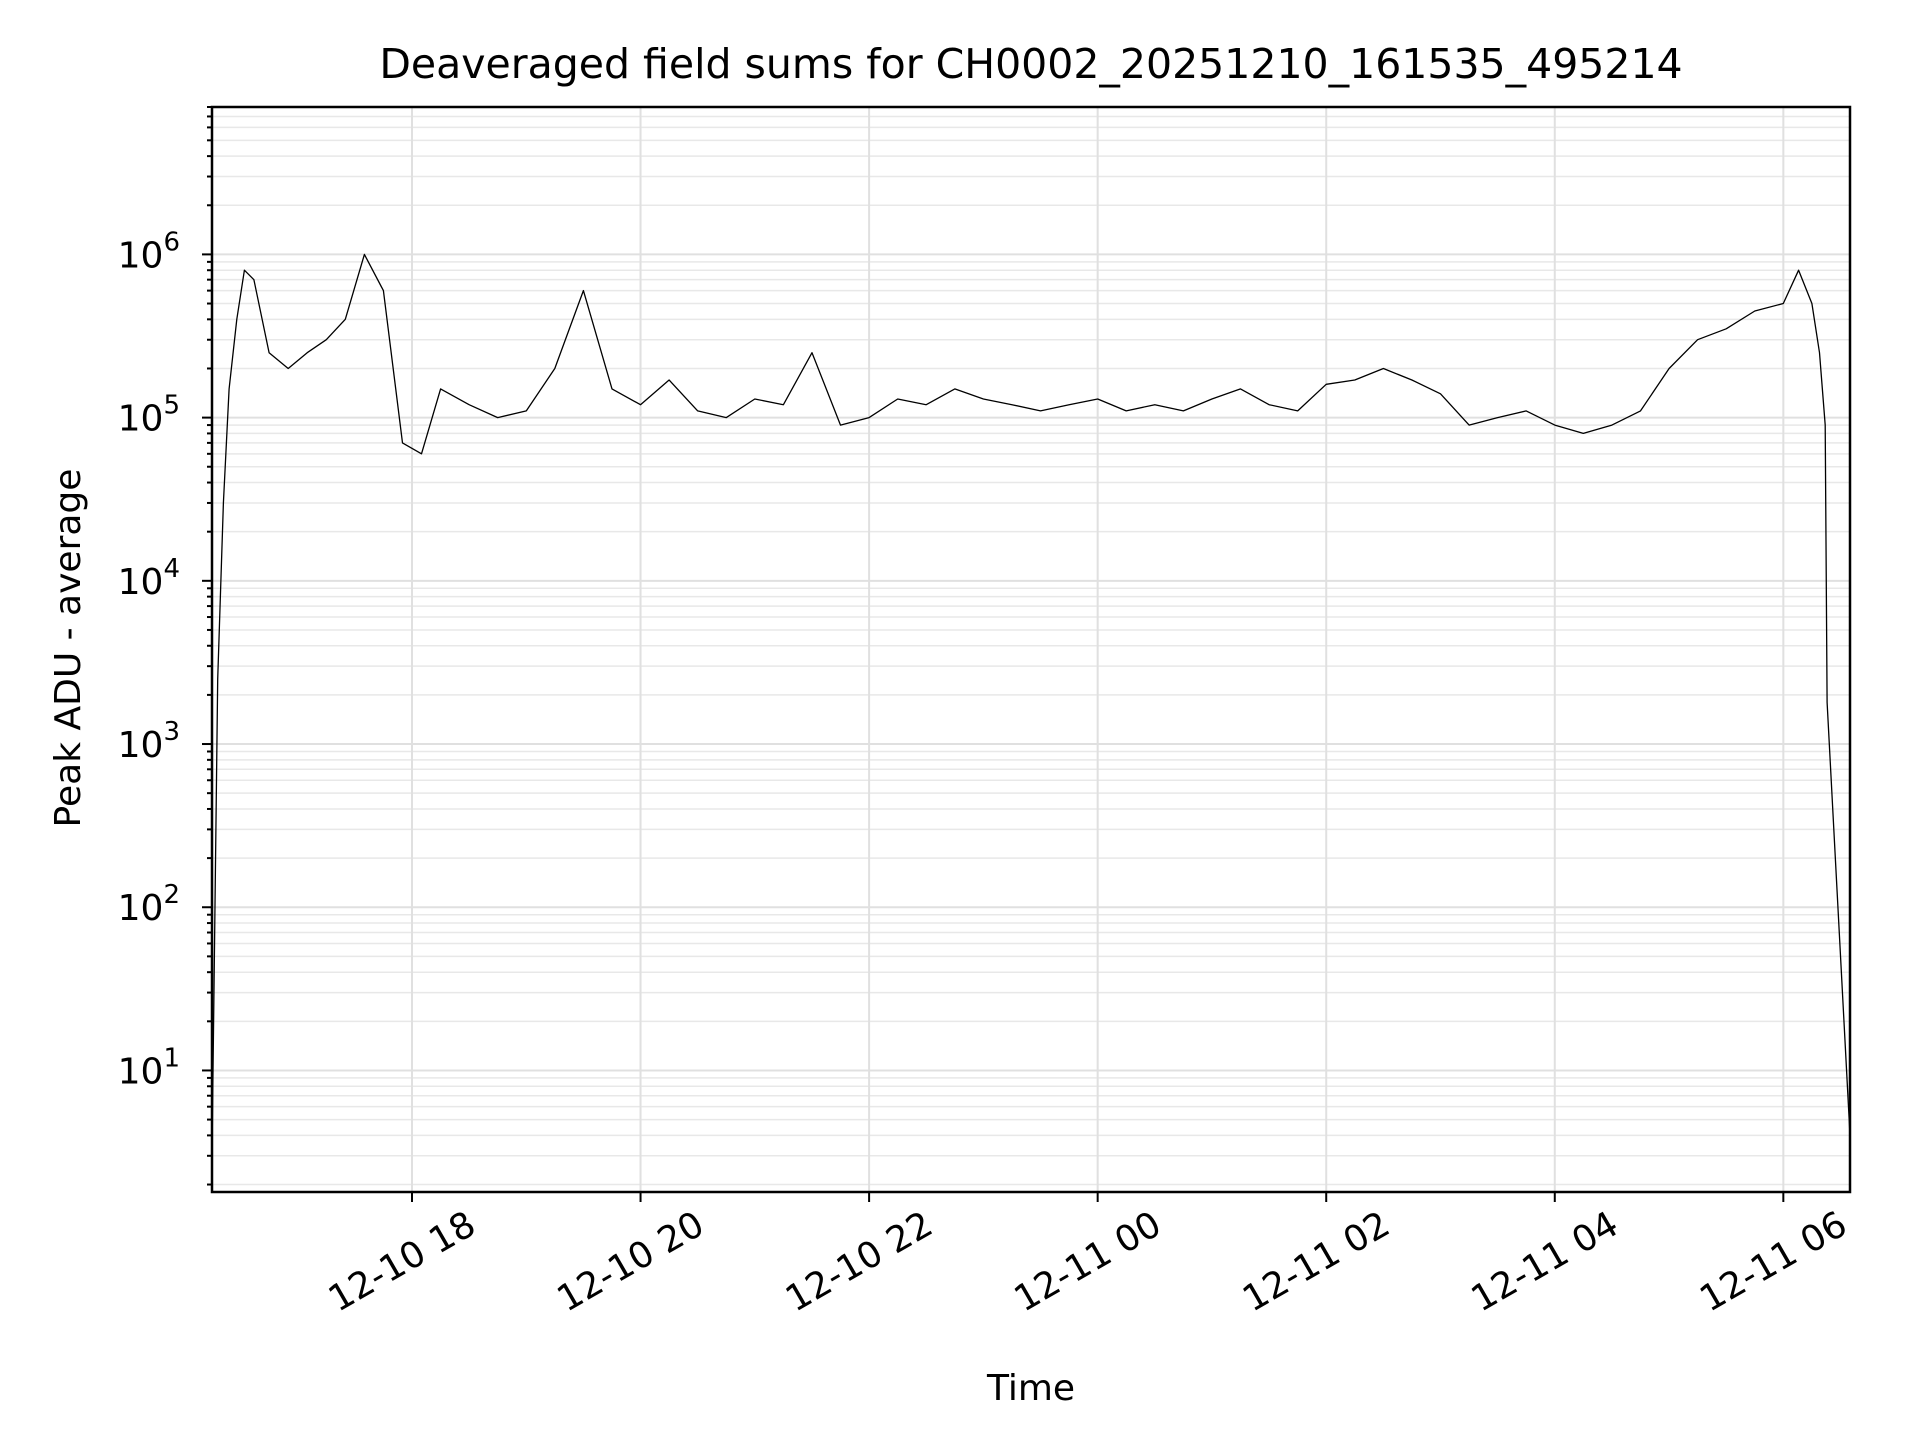 This screenshot has width=1920, height=1440. Describe the element at coordinates (149, 904) in the screenshot. I see `y-tick-label: 10²` at that location.